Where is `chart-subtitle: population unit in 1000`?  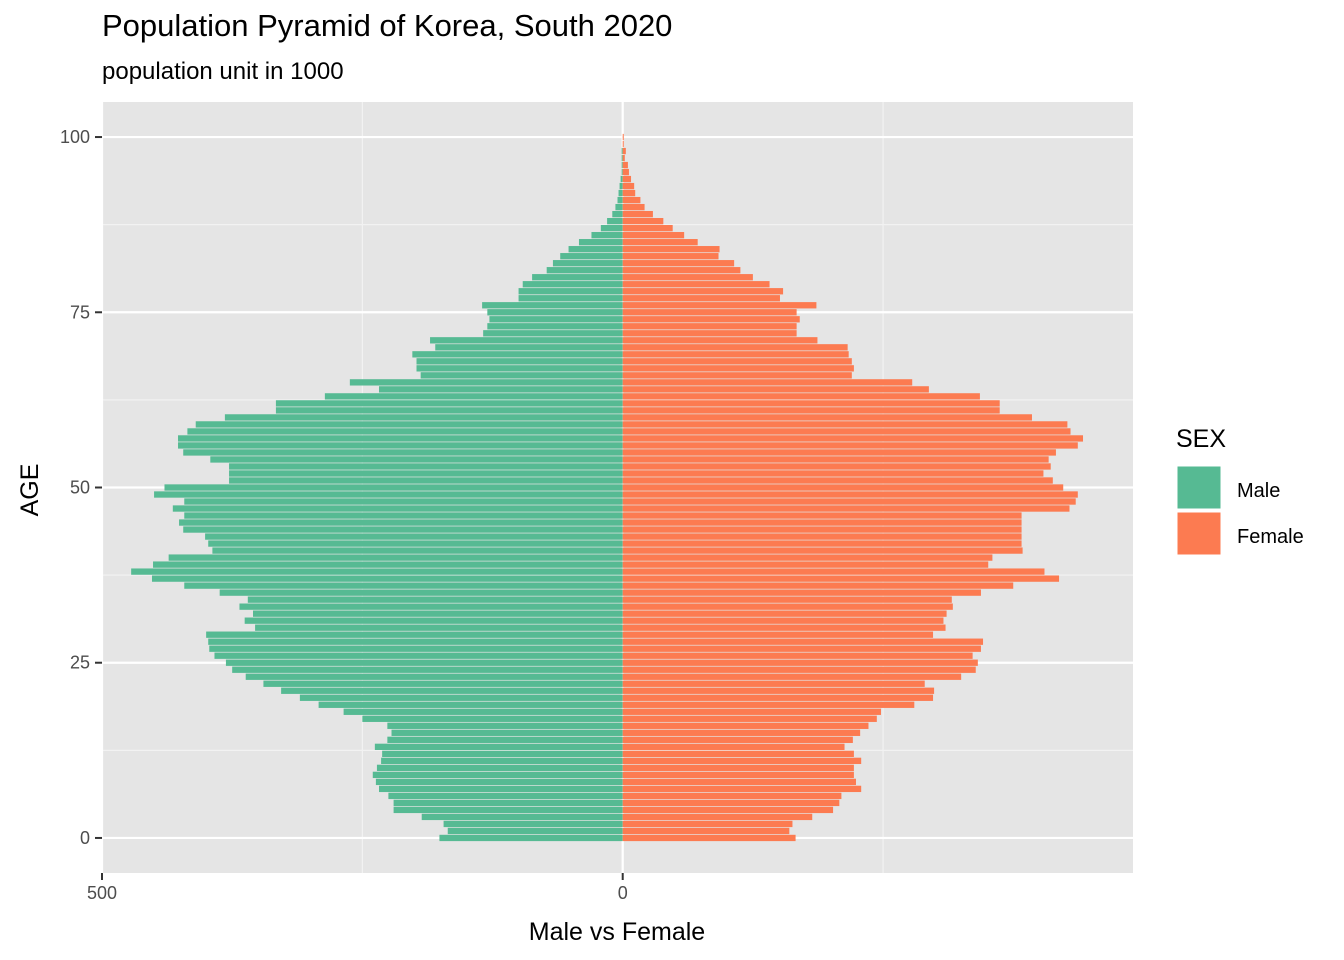
chart-subtitle: population unit in 1000 is located at coordinates (223, 71).